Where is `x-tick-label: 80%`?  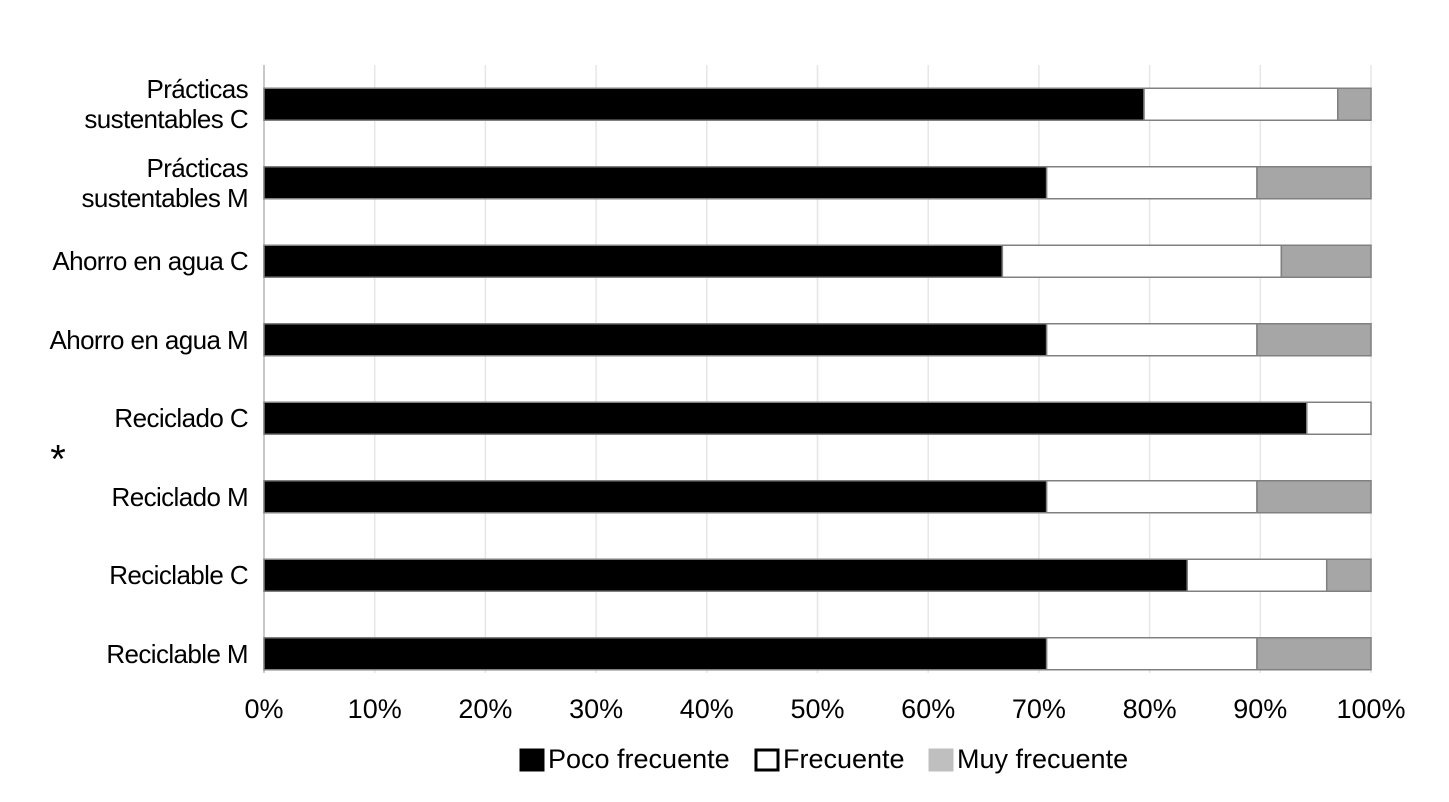 x-tick-label: 80% is located at coordinates (1150, 709).